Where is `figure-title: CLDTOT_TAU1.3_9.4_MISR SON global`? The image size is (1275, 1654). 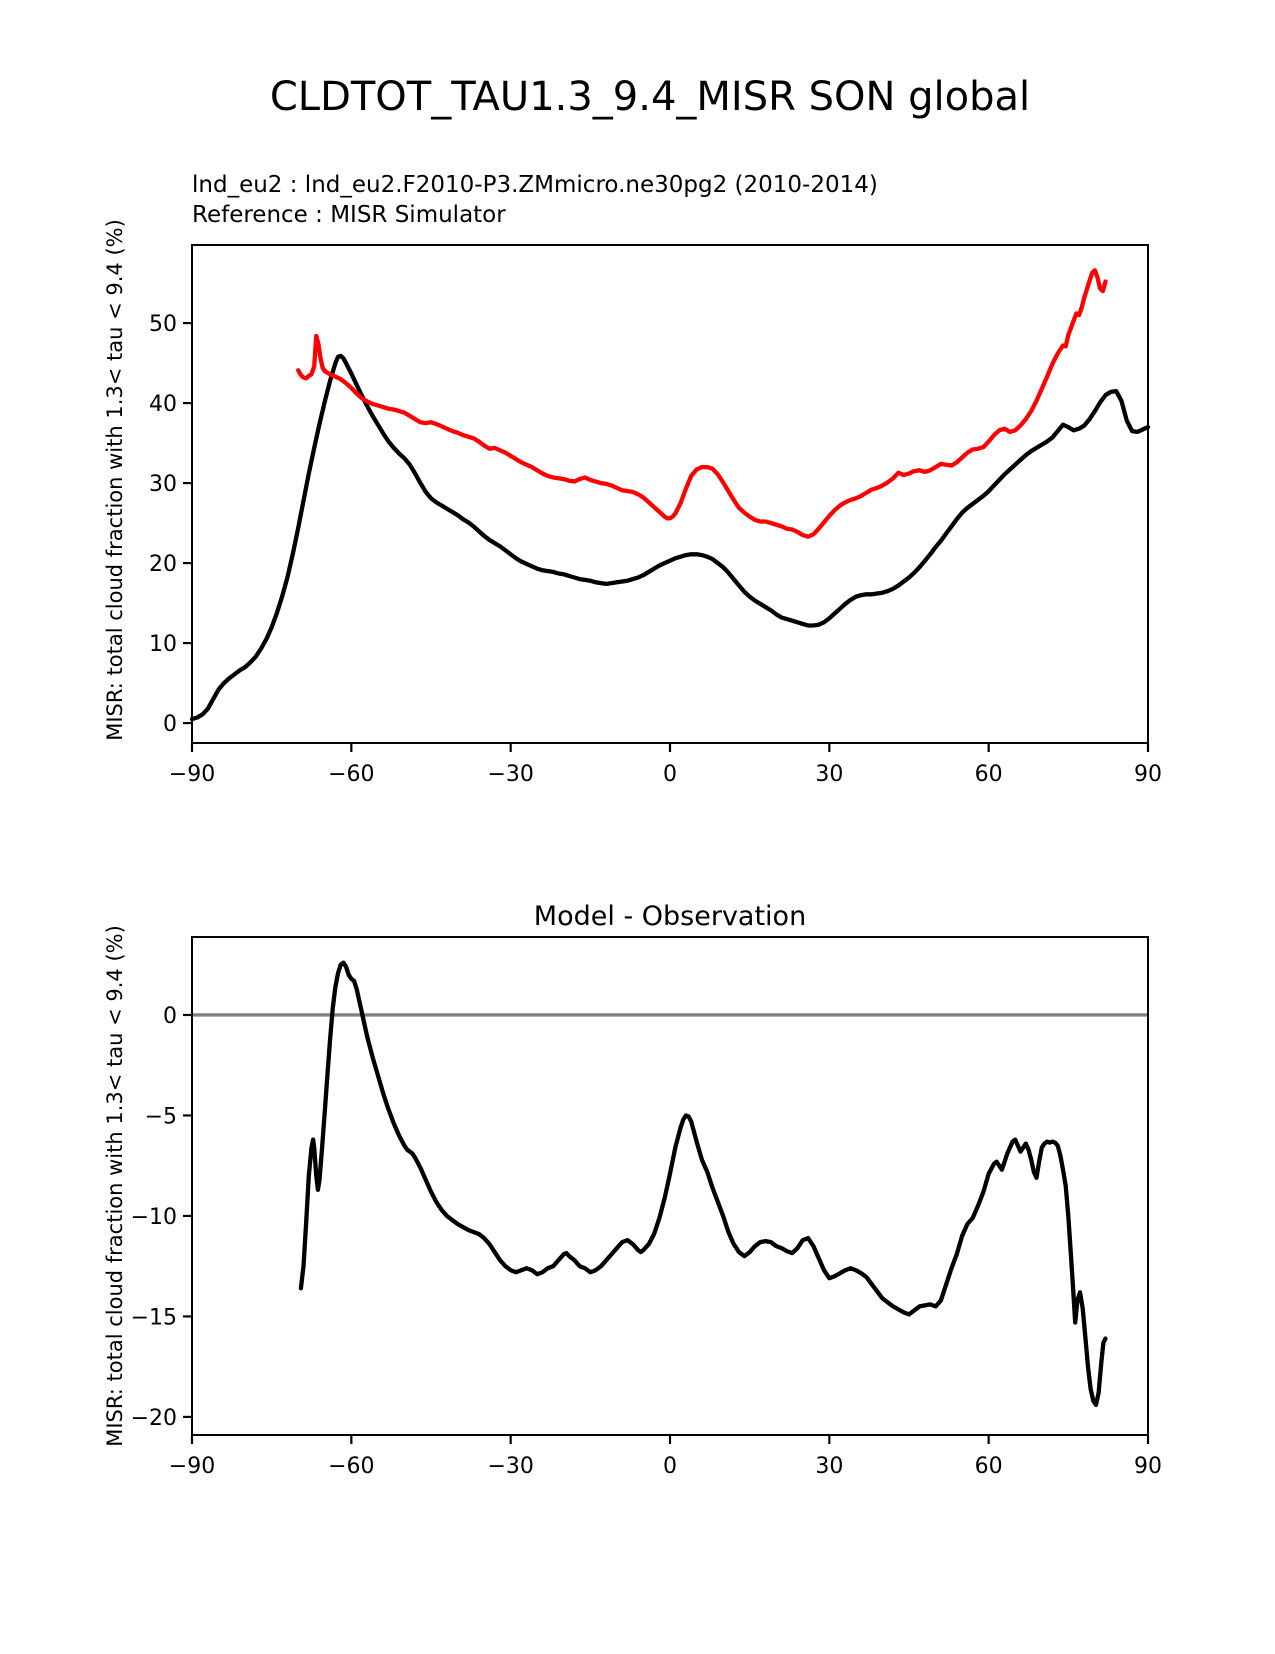
figure-title: CLDTOT_TAU1.3_9.4_MISR SON global is located at coordinates (650, 97).